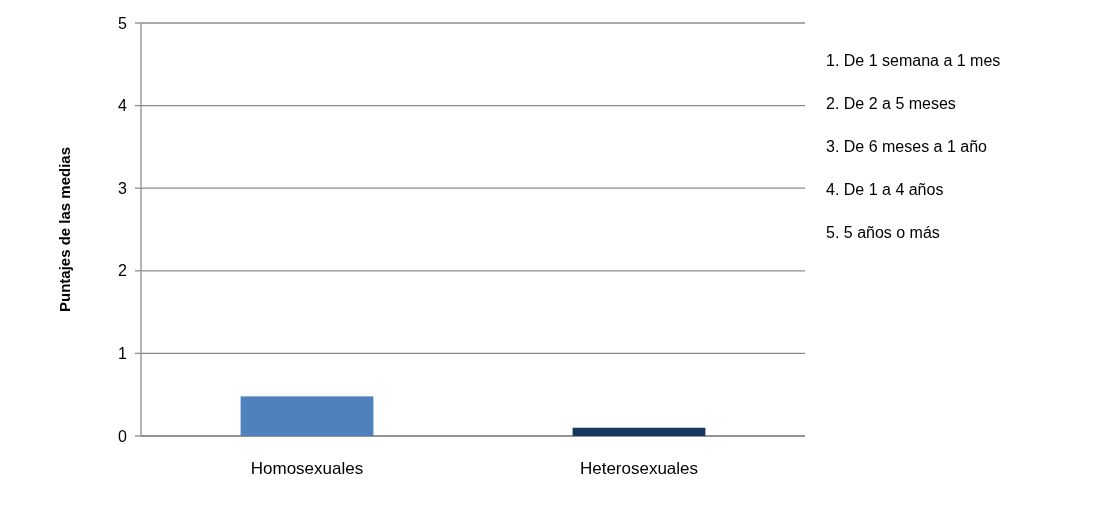 The width and height of the screenshot is (1120, 506). Describe the element at coordinates (307, 468) in the screenshot. I see `x-tick-label: Homosexuales` at that location.